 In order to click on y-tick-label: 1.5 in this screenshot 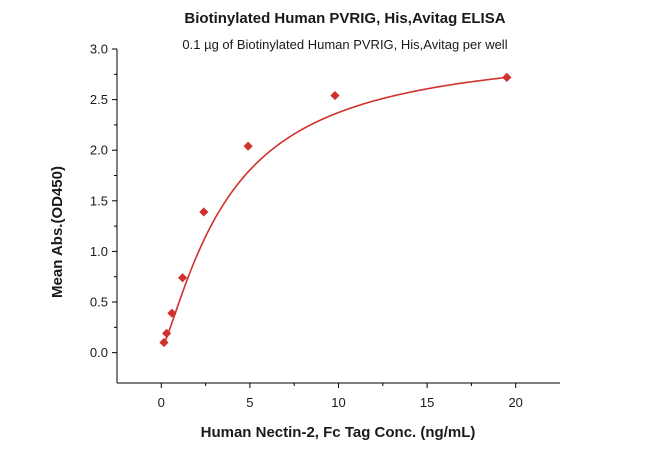, I will do `click(99, 200)`.